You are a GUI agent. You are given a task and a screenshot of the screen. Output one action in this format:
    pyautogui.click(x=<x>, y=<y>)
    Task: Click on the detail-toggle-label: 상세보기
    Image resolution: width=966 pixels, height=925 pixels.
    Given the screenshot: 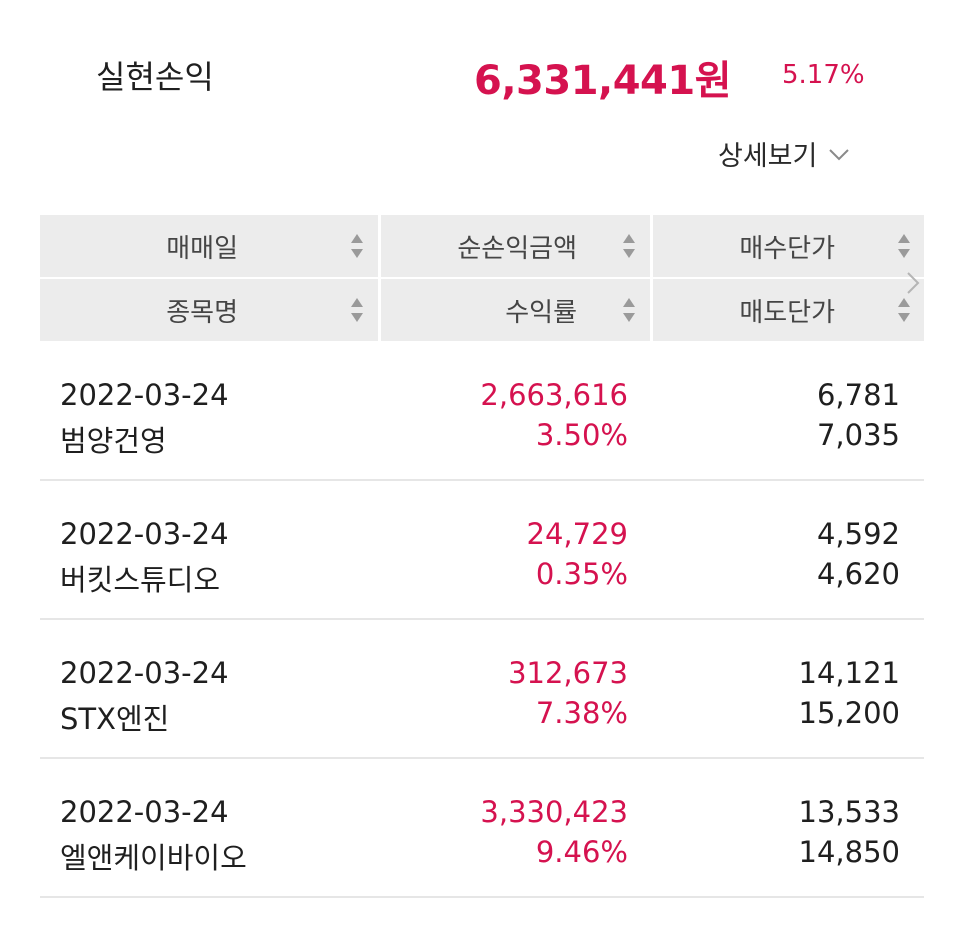 What is the action you would take?
    pyautogui.click(x=768, y=156)
    